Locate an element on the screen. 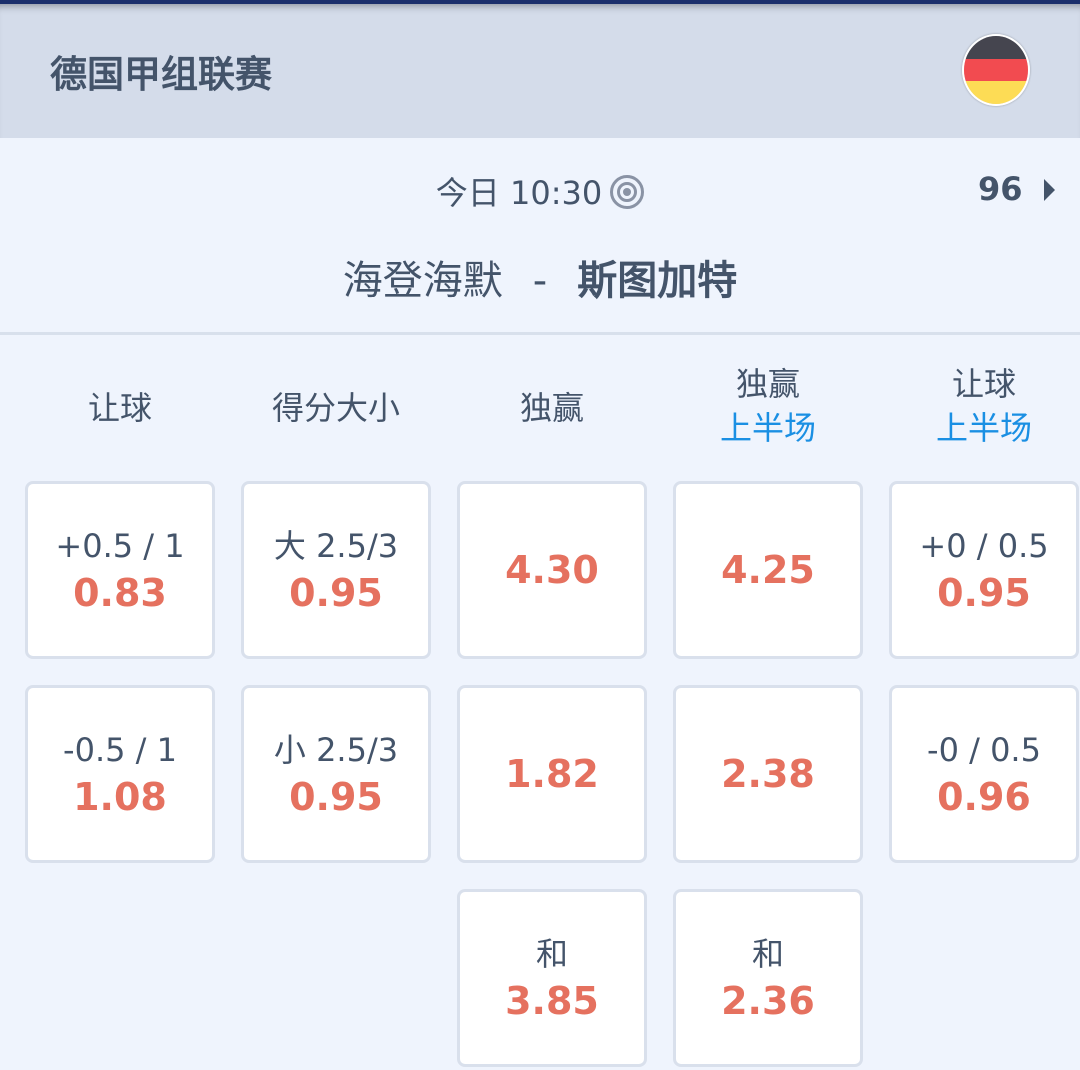 This screenshot has height=1070, width=1080. column-header: 得分大小 is located at coordinates (336, 408).